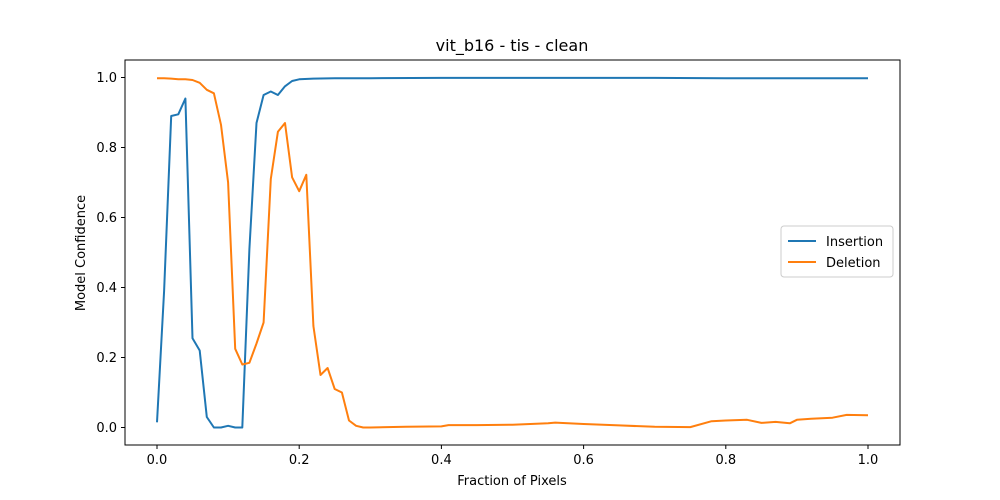  What do you see at coordinates (110, 253) in the screenshot?
I see `y-axis: 0.0 0.2 0.4 0.6 0.8 1.0` at bounding box center [110, 253].